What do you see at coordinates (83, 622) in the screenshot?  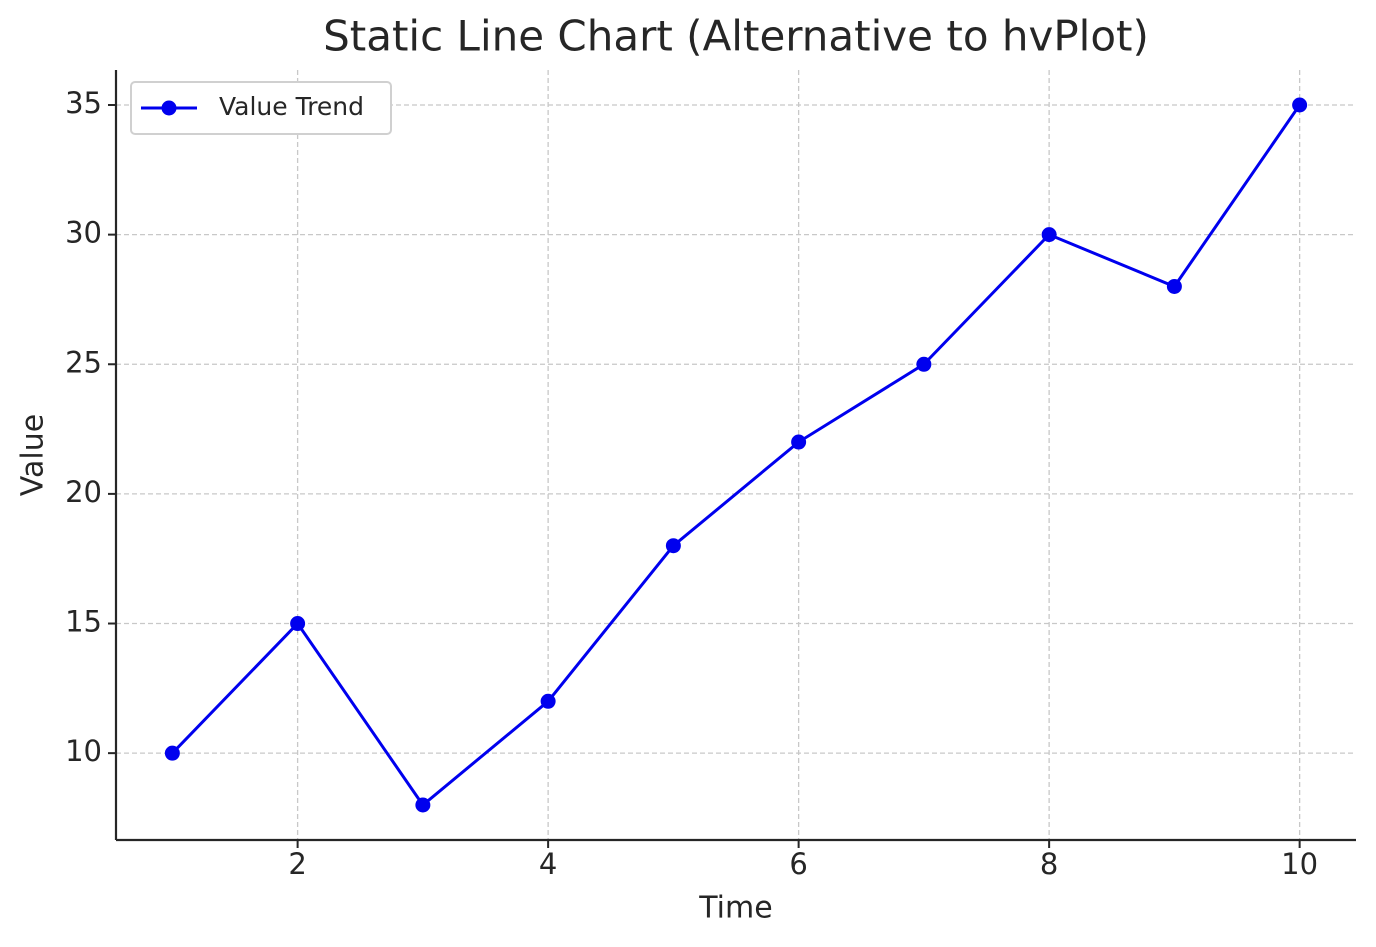 I see `y-tick-label: 15` at bounding box center [83, 622].